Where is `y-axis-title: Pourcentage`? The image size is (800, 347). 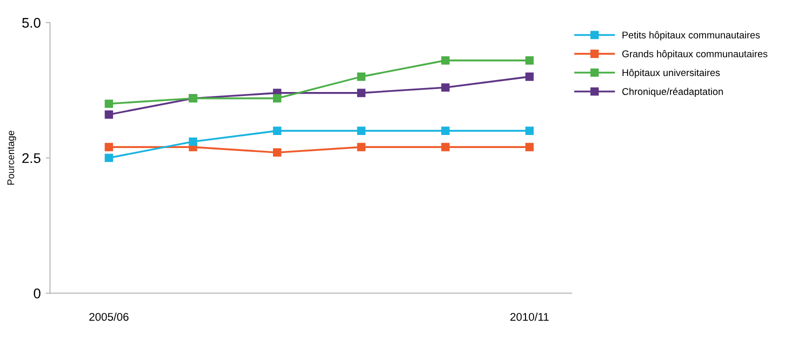
y-axis-title: Pourcentage is located at coordinates (11, 157).